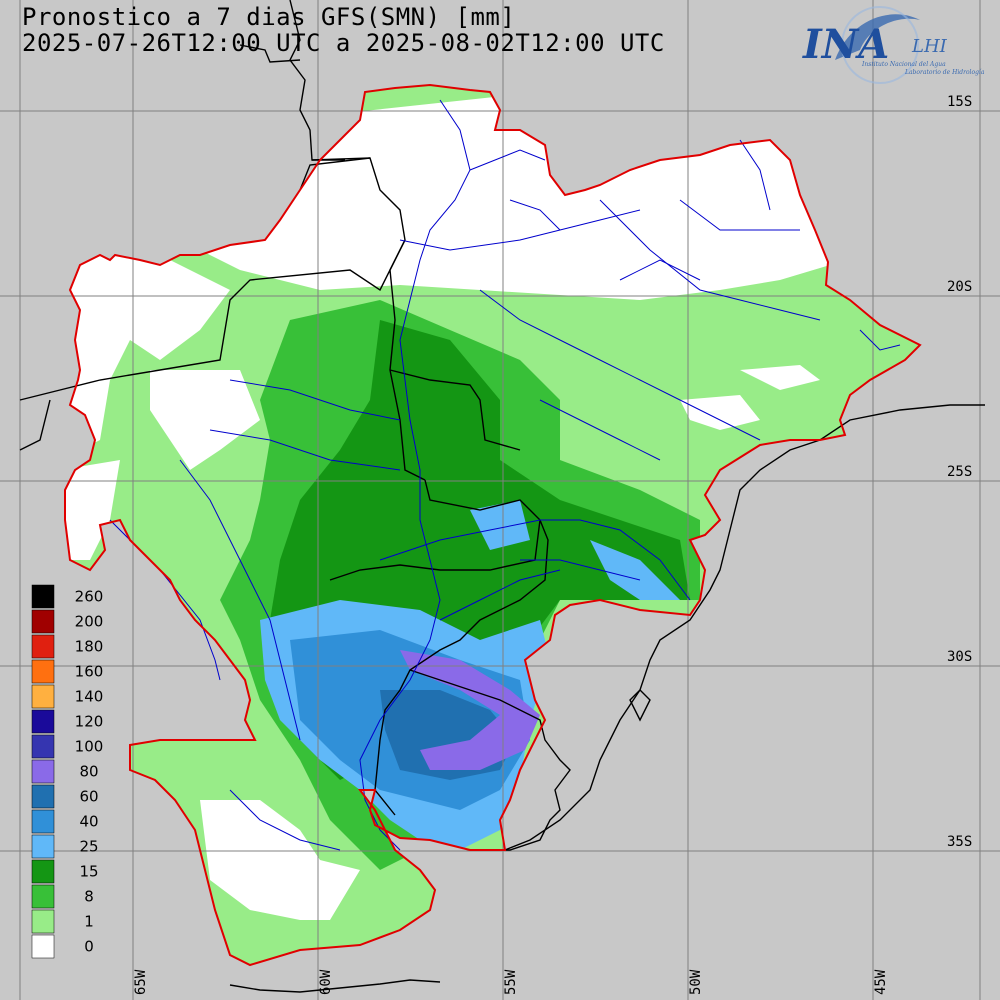 The width and height of the screenshot is (1000, 1000). What do you see at coordinates (89, 697) in the screenshot?
I see `legend-label: 140` at bounding box center [89, 697].